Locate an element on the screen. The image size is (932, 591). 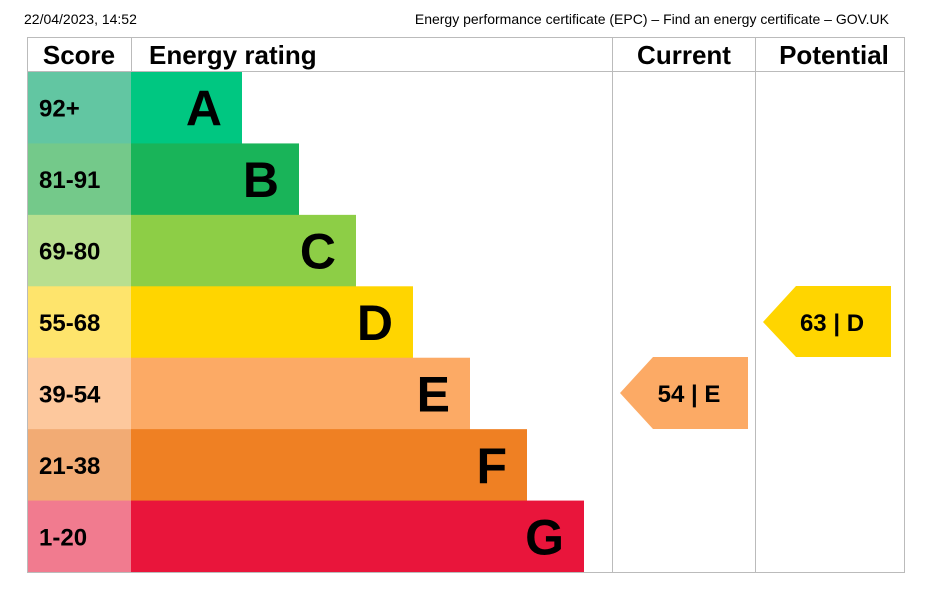
rating-letter: B is located at coordinates (261, 180).